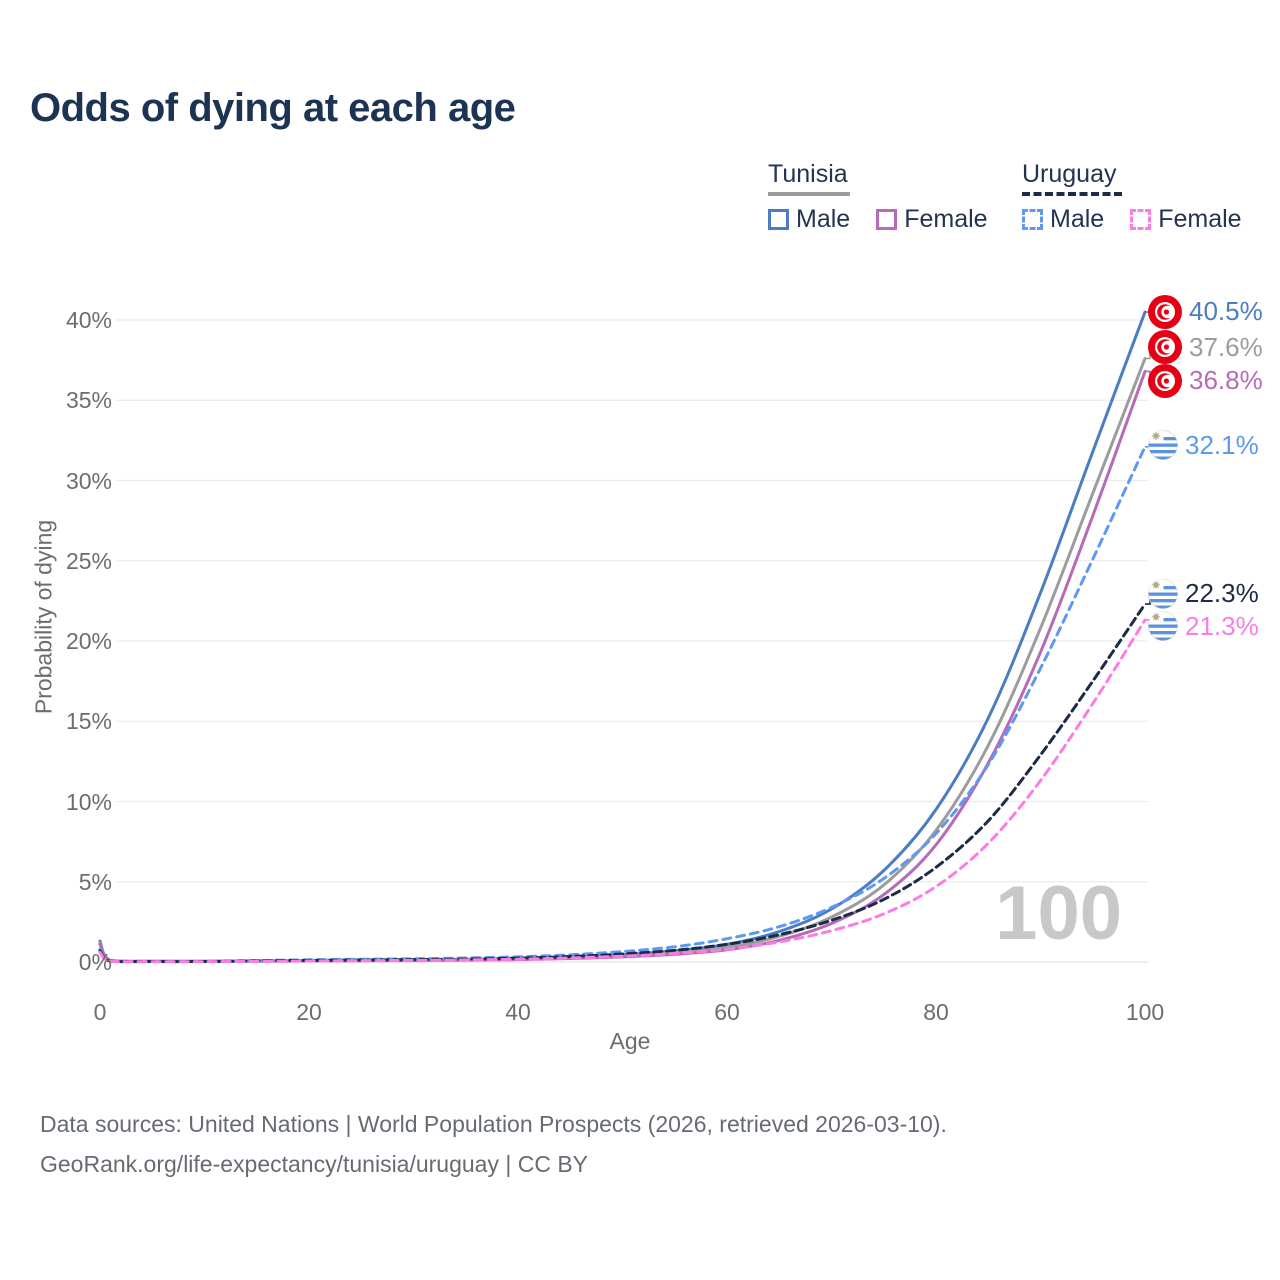  I want to click on end-label-value: 36.8%, so click(1226, 380).